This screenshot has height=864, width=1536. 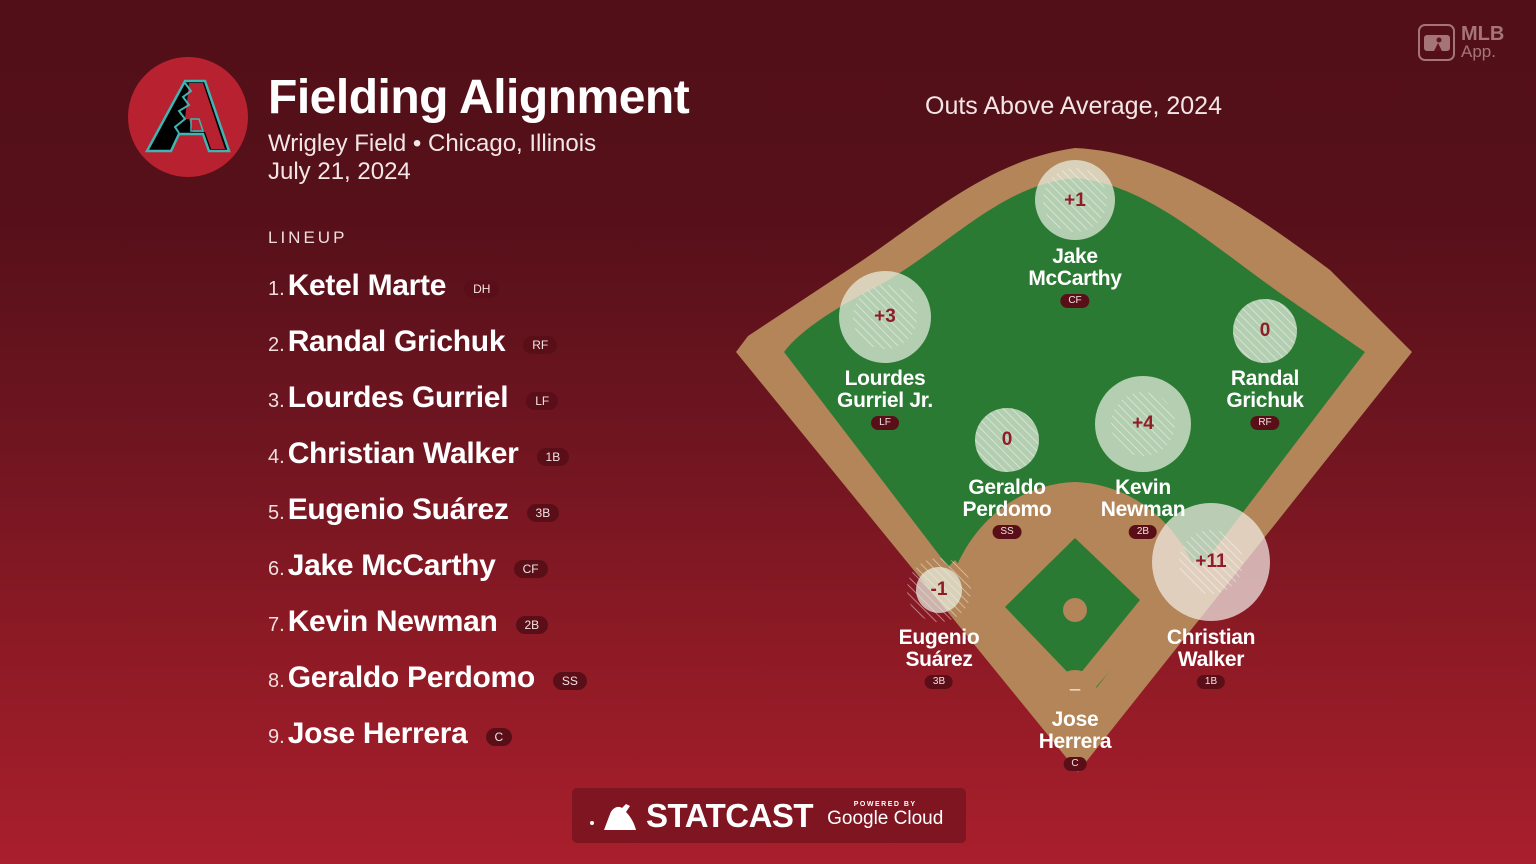 I want to click on venue-line: Wrigley Field • Chicago, Illinois, so click(x=432, y=143).